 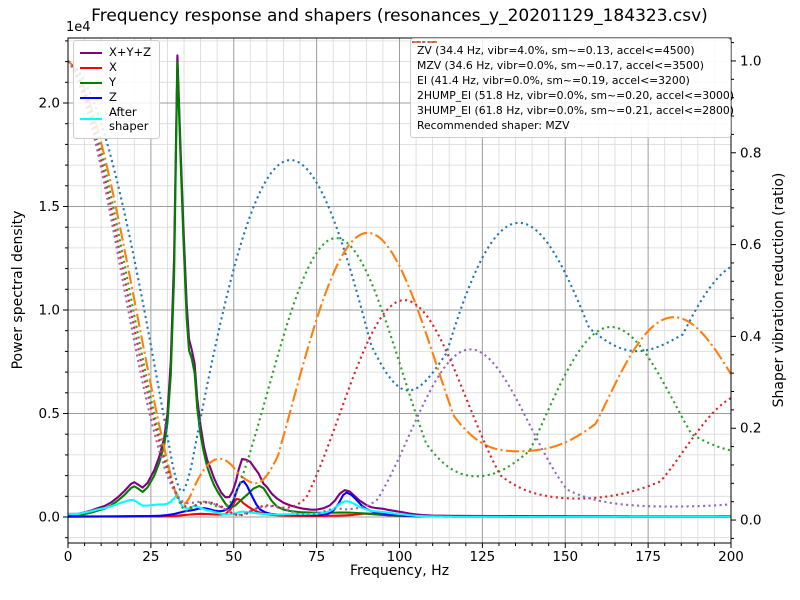 I want to click on legend-line-sample-after-shaper, so click(x=91, y=119).